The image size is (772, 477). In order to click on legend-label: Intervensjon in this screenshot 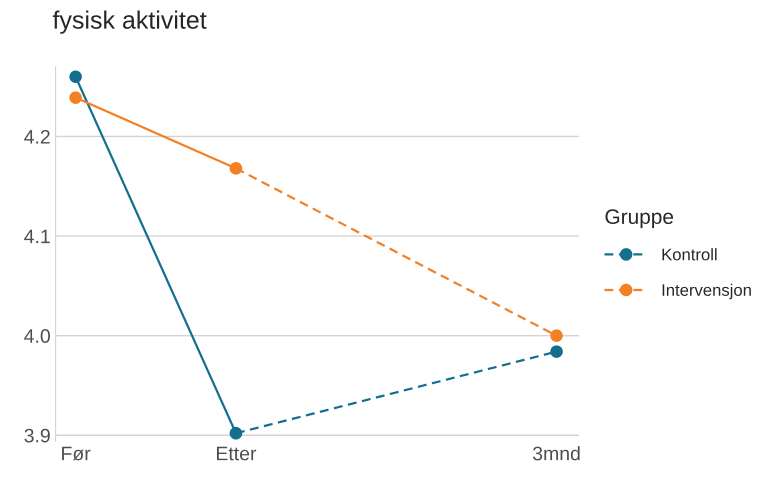, I will do `click(706, 292)`.